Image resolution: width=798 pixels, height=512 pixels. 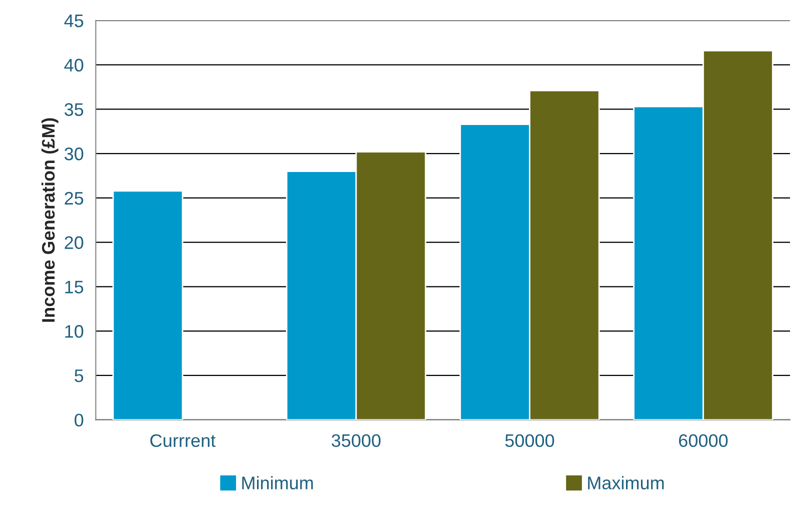 I want to click on x-tick-label: Currrent, so click(x=183, y=440).